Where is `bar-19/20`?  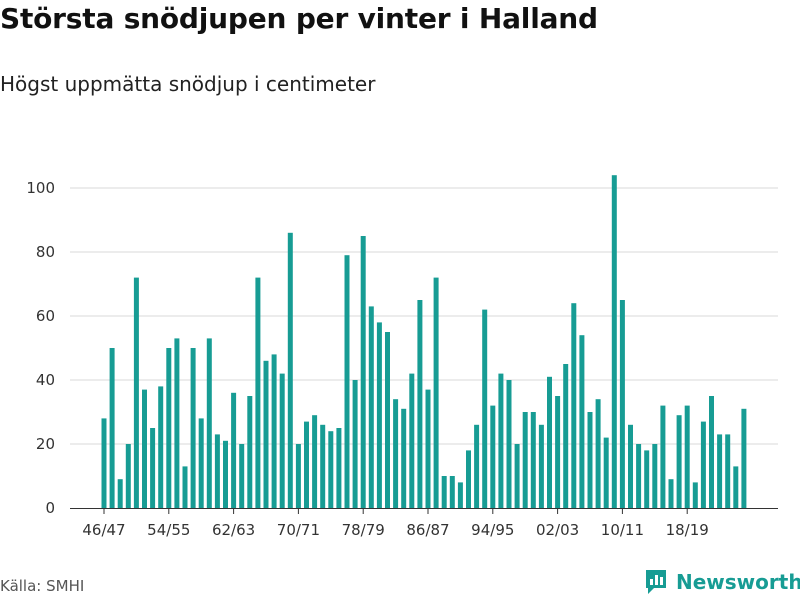
bar-19/20 is located at coordinates (695, 495).